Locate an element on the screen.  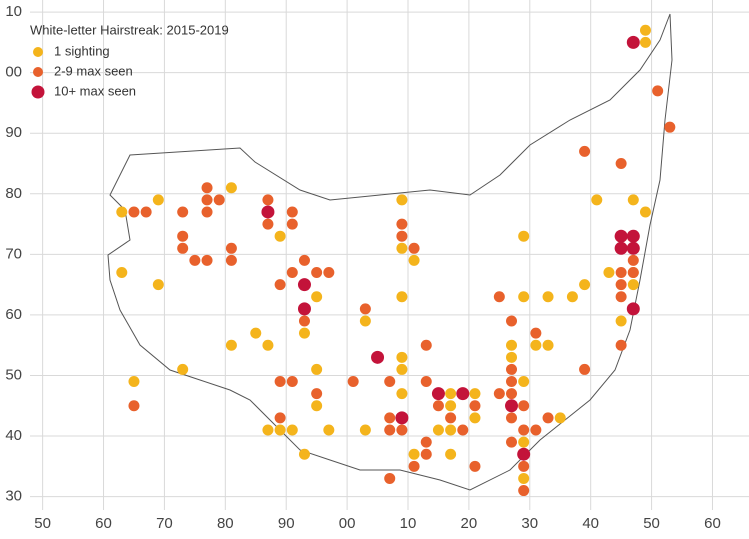
x-tick-label: 10 is located at coordinates (408, 523).